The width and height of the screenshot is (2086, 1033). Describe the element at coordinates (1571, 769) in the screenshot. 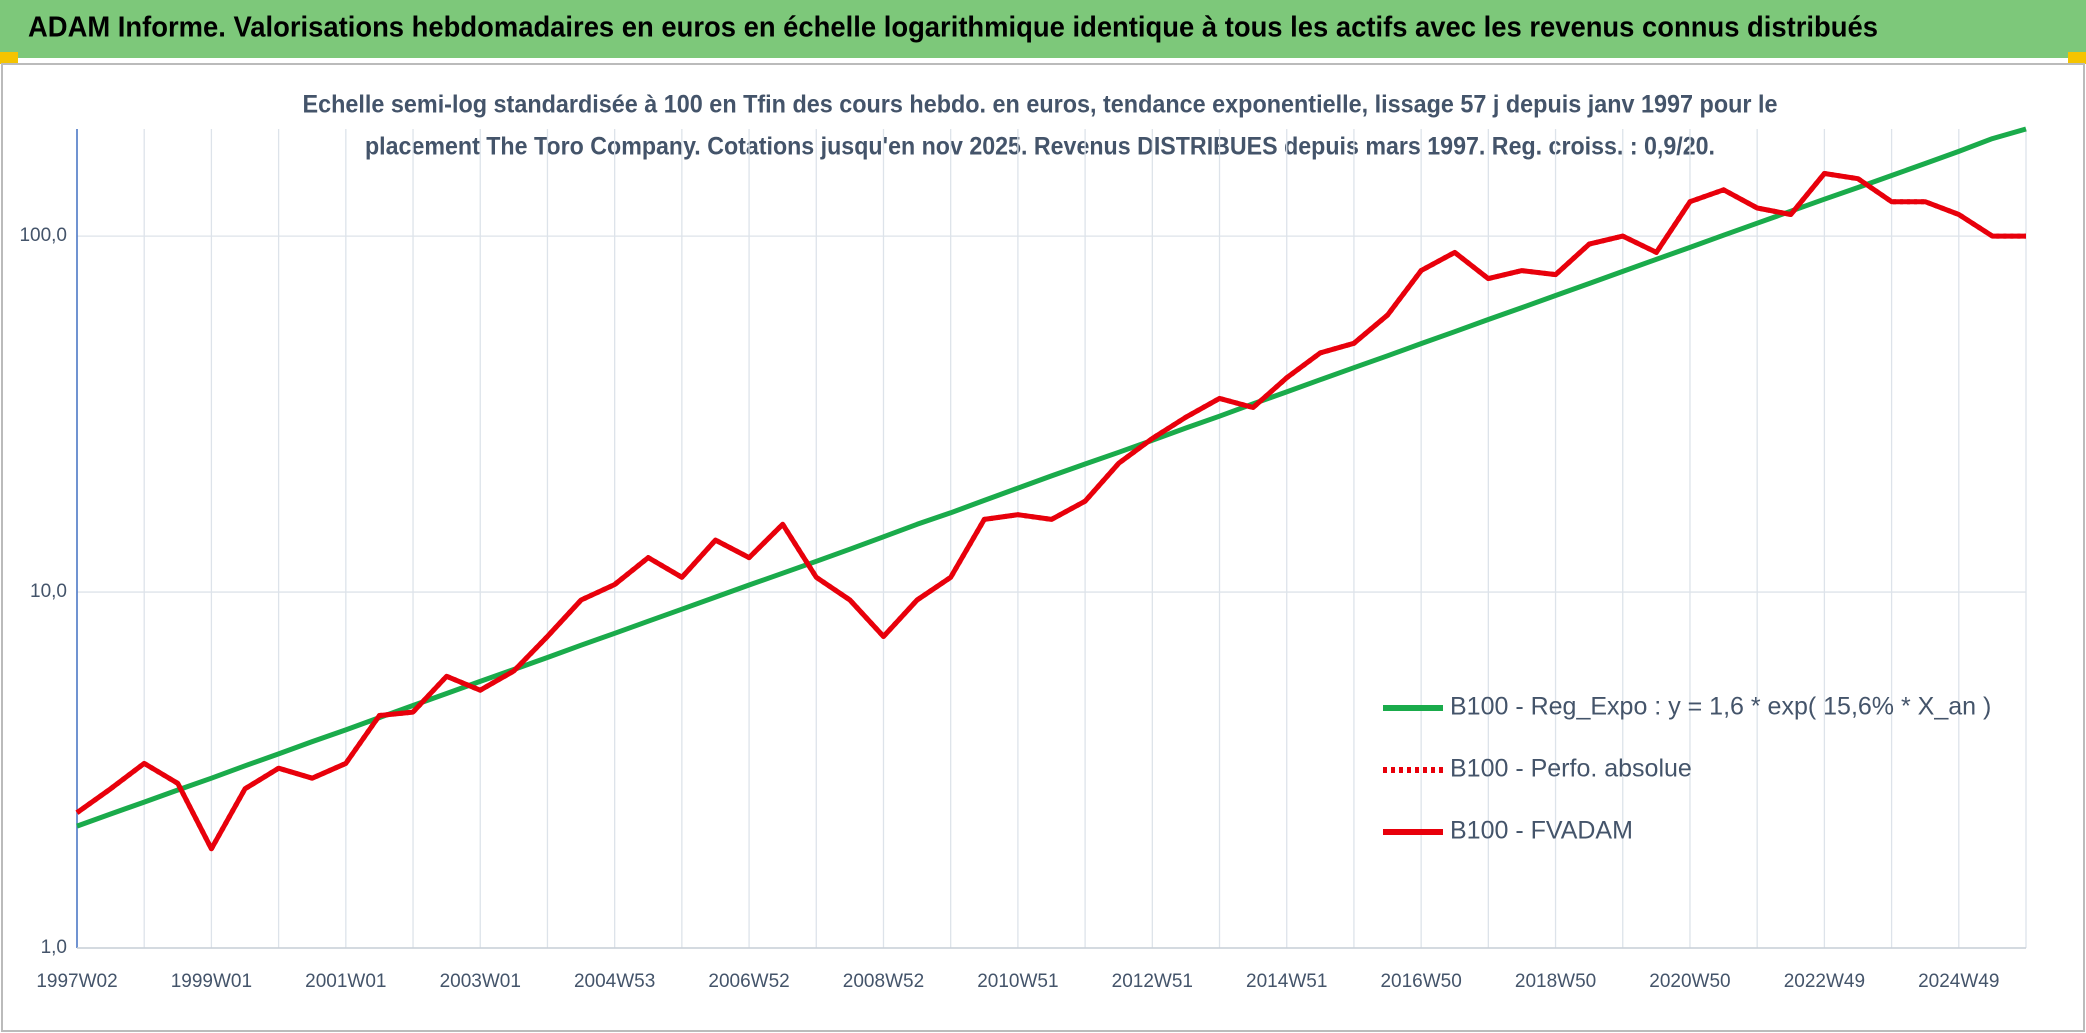

I see `legend-label: B100 - Perfo. absolue` at that location.